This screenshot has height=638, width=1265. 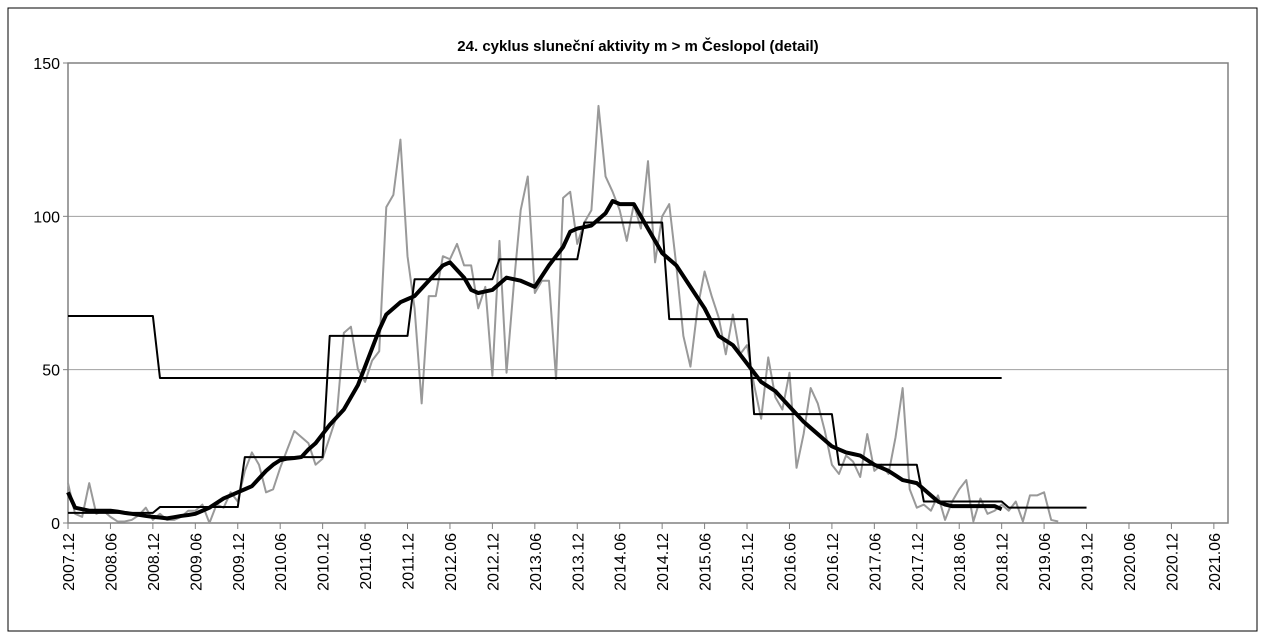 I want to click on x-tick-label: 2016.06, so click(x=790, y=562).